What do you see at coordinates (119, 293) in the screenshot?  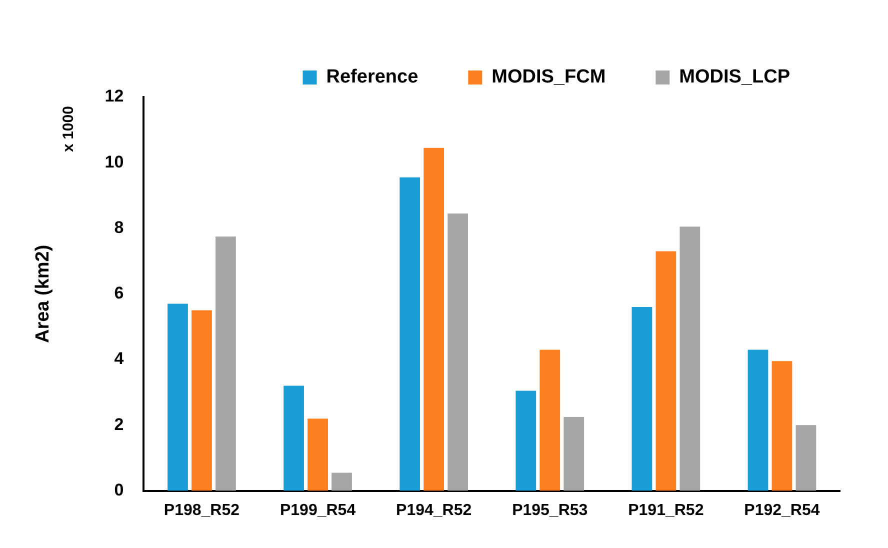 I see `y-tick-label: 6` at bounding box center [119, 293].